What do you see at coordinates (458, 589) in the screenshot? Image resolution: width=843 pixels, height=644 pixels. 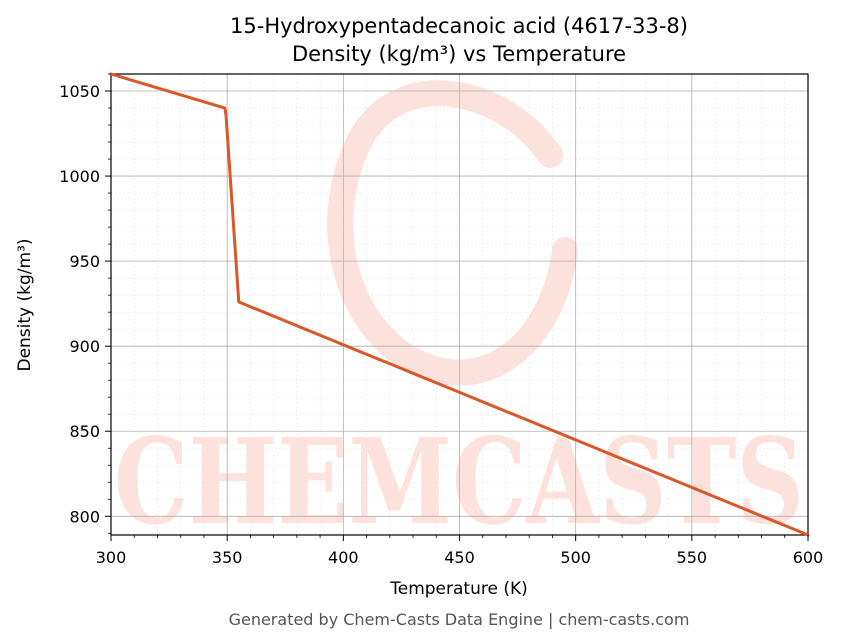 I see `x-axis-label: Temperature (K)` at bounding box center [458, 589].